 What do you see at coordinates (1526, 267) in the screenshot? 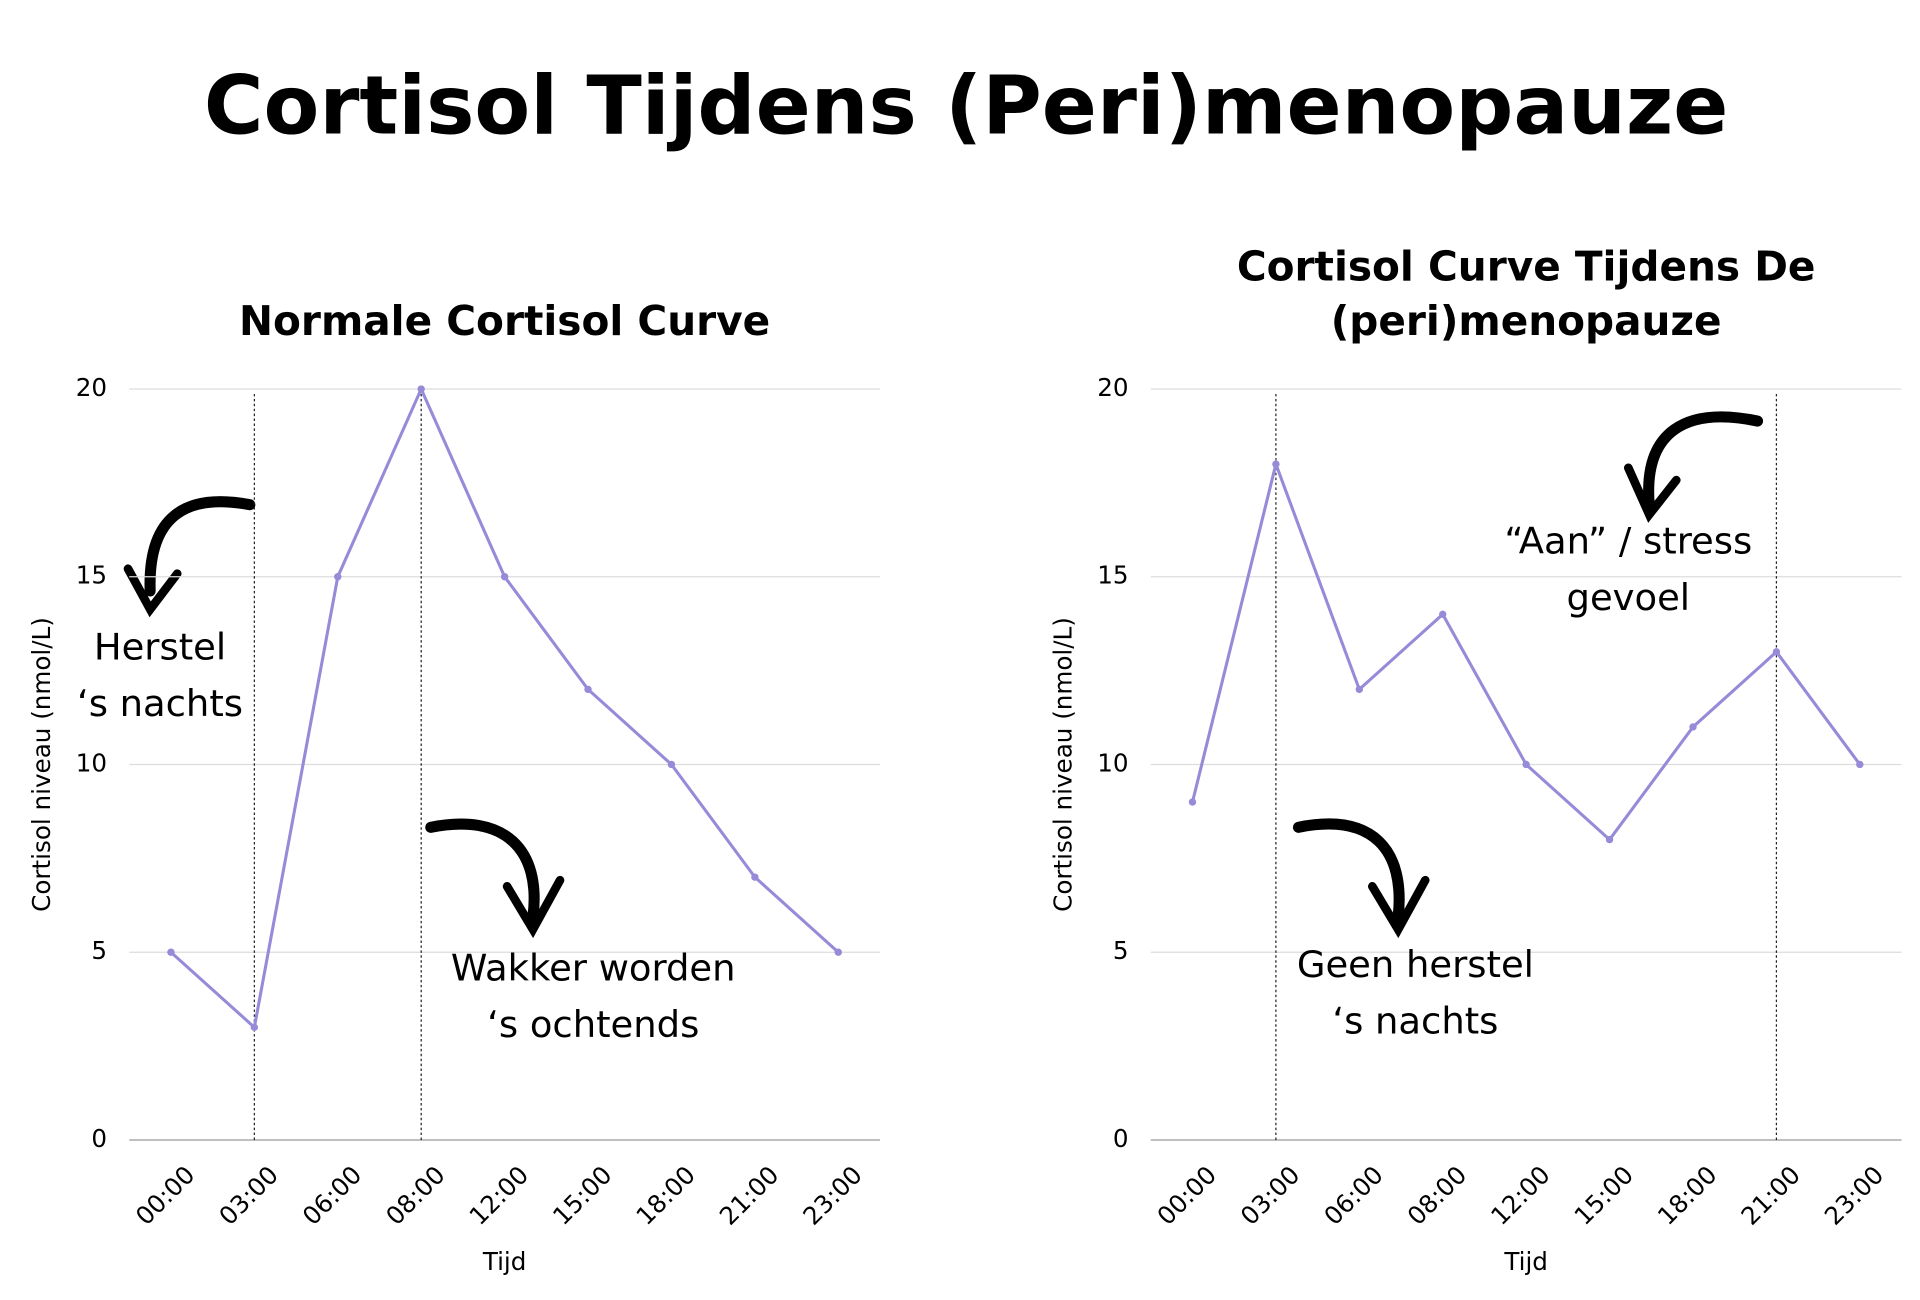
I see `chart-title: Cortisol Curve Tijdens De` at bounding box center [1526, 267].